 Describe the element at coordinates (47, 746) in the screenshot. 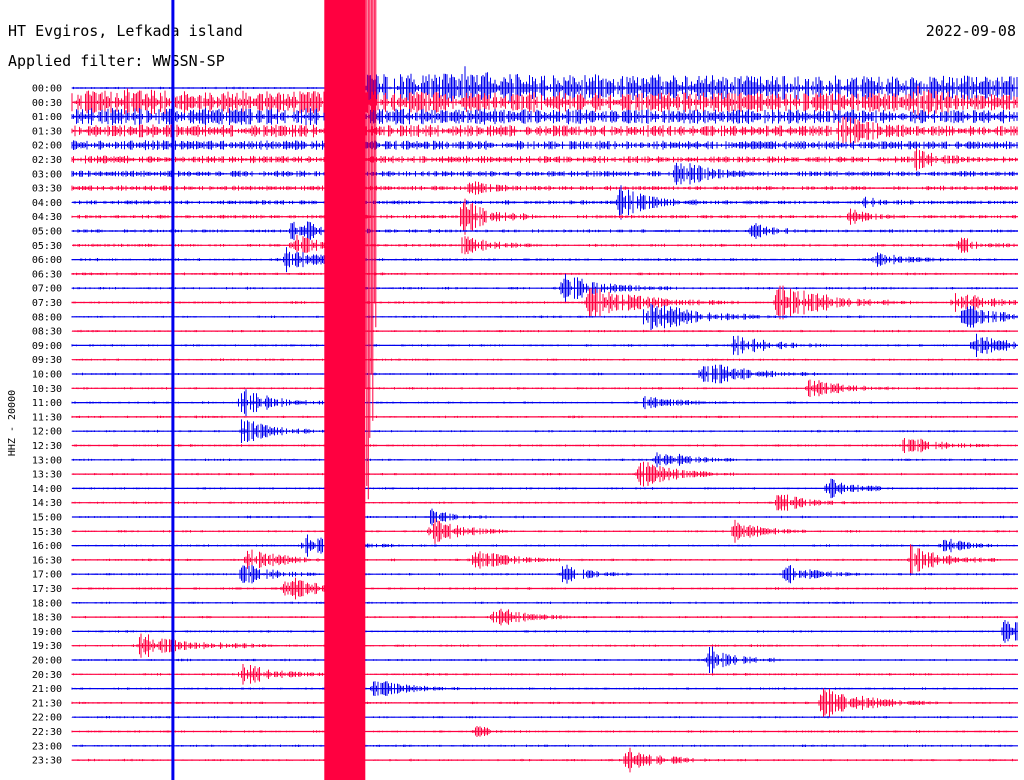

I see `time-tick-label: 23:00` at that location.